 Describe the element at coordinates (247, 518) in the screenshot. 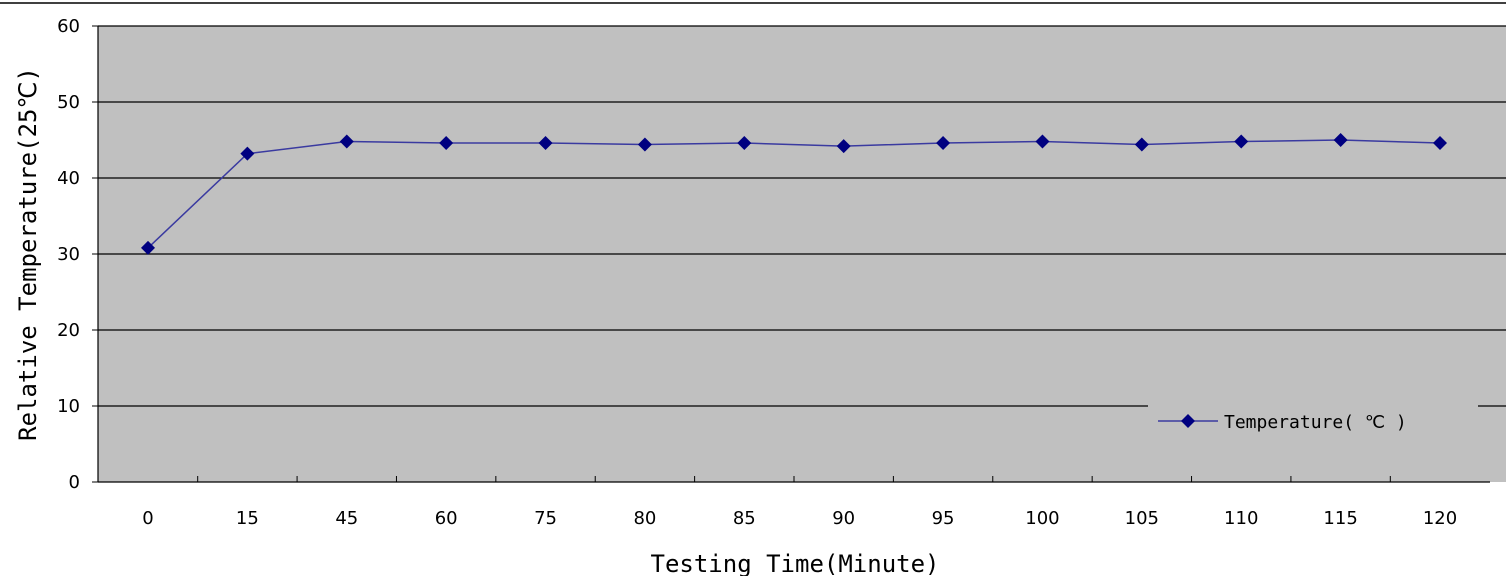

I see `x-tick-label: 15` at that location.